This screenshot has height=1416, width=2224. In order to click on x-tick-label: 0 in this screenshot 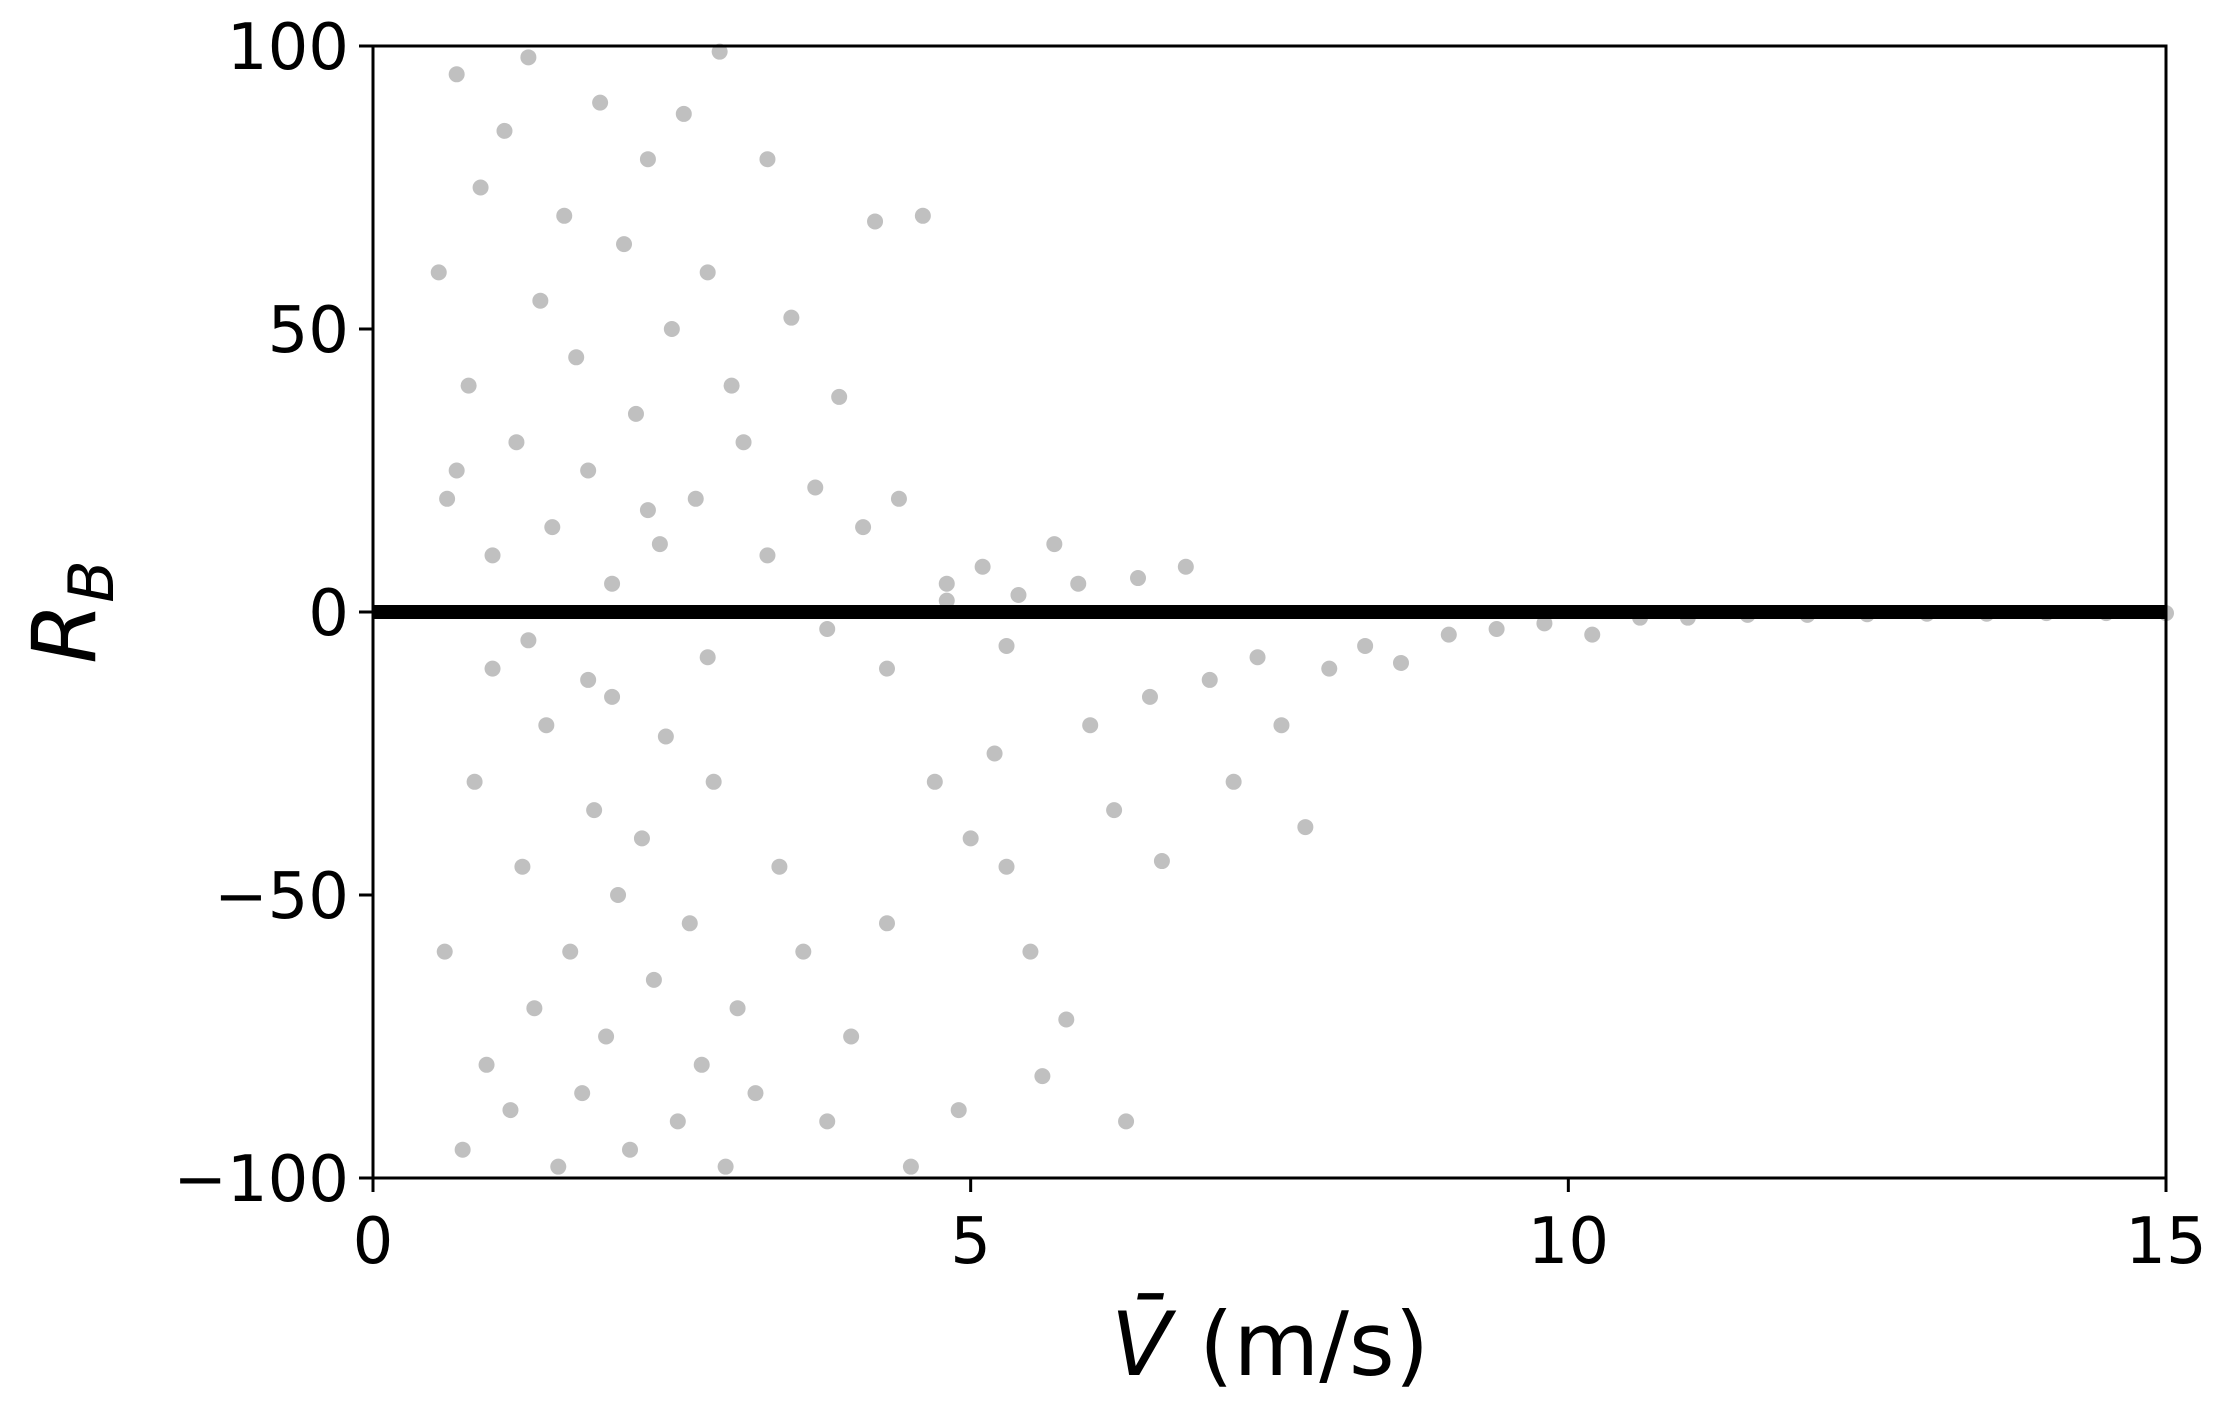, I will do `click(373, 1242)`.